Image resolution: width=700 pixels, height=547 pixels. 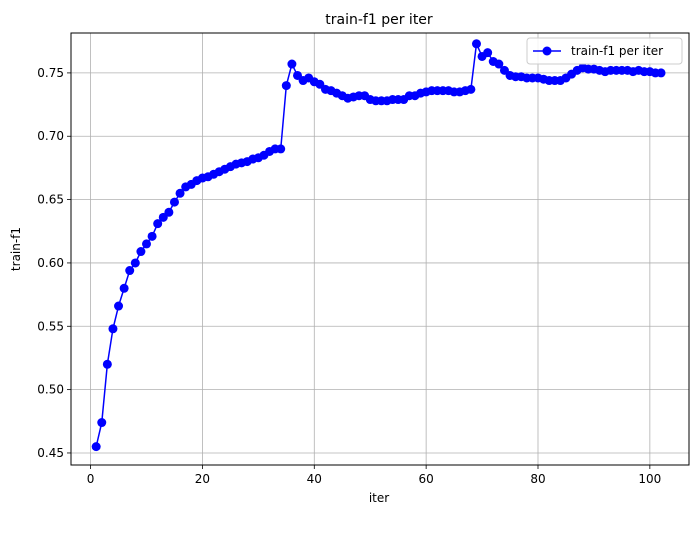 I want to click on x-tick-label: 20, so click(x=202, y=479).